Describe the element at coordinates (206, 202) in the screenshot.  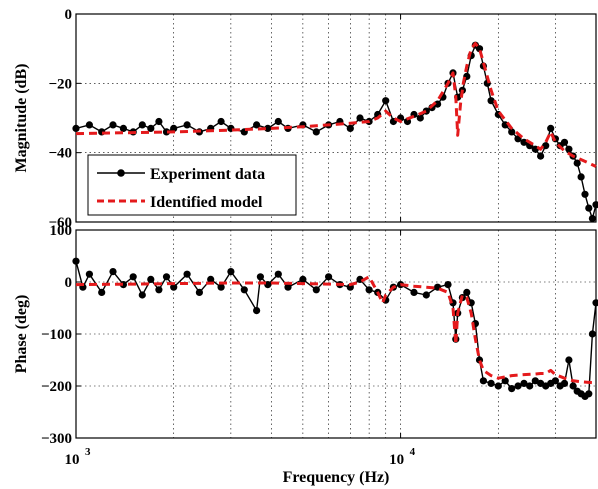
I see `legend-label-model: Identified model` at that location.